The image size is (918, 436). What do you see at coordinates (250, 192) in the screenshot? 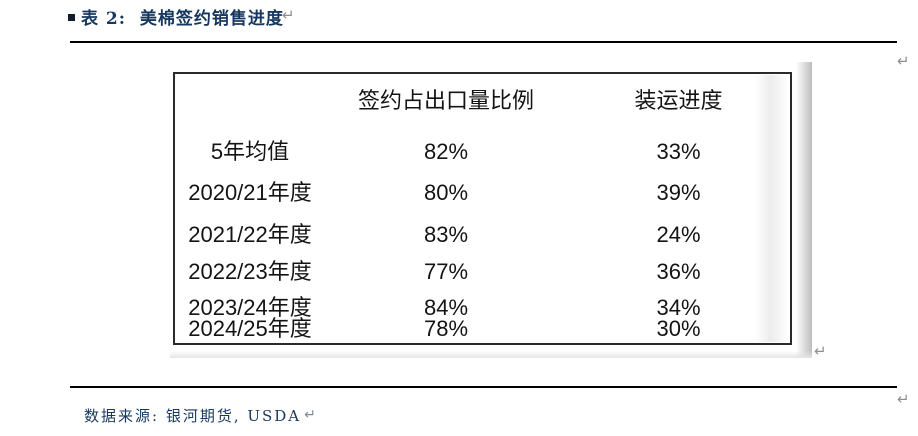
I see `row-label: 2020/21年度` at bounding box center [250, 192].